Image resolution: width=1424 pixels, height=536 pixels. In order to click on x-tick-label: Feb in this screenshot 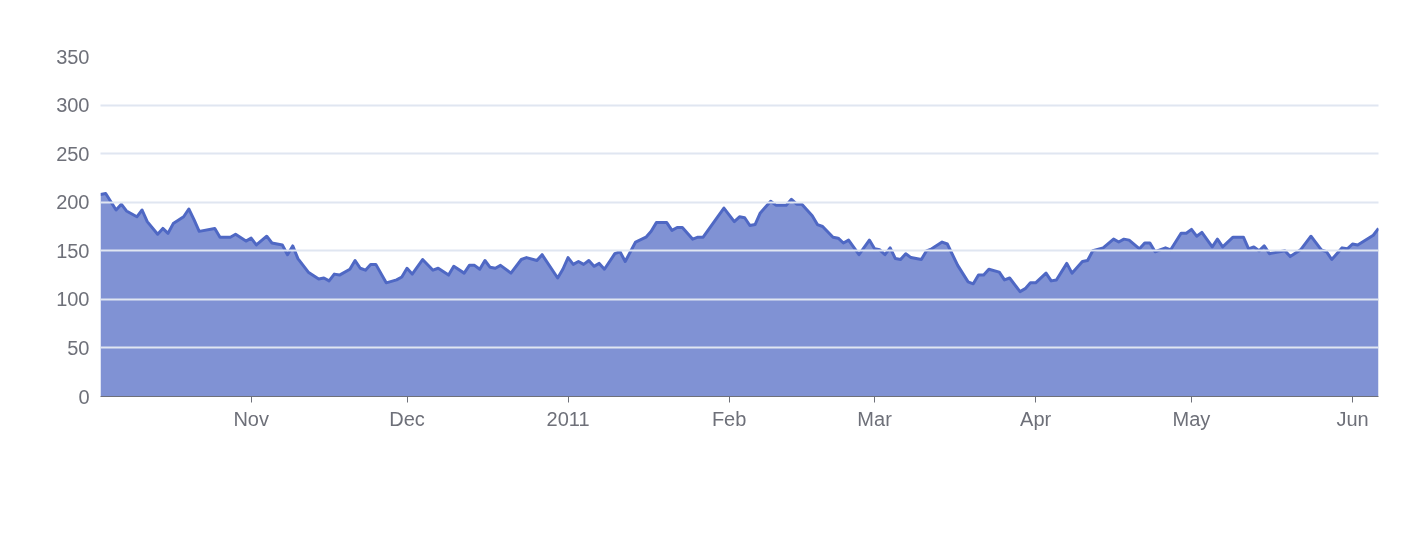, I will do `click(729, 418)`.